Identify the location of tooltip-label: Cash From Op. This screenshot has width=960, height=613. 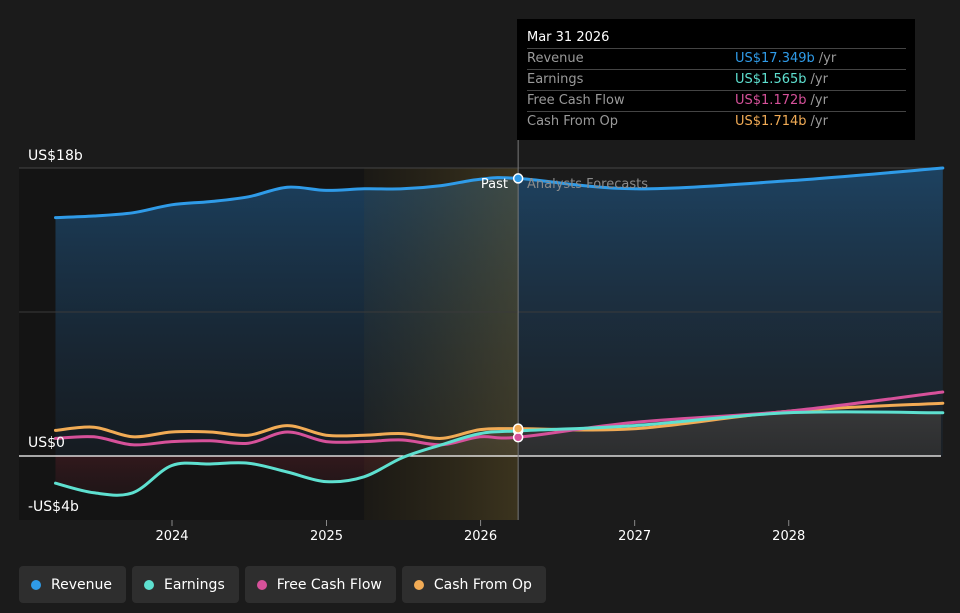
(573, 121).